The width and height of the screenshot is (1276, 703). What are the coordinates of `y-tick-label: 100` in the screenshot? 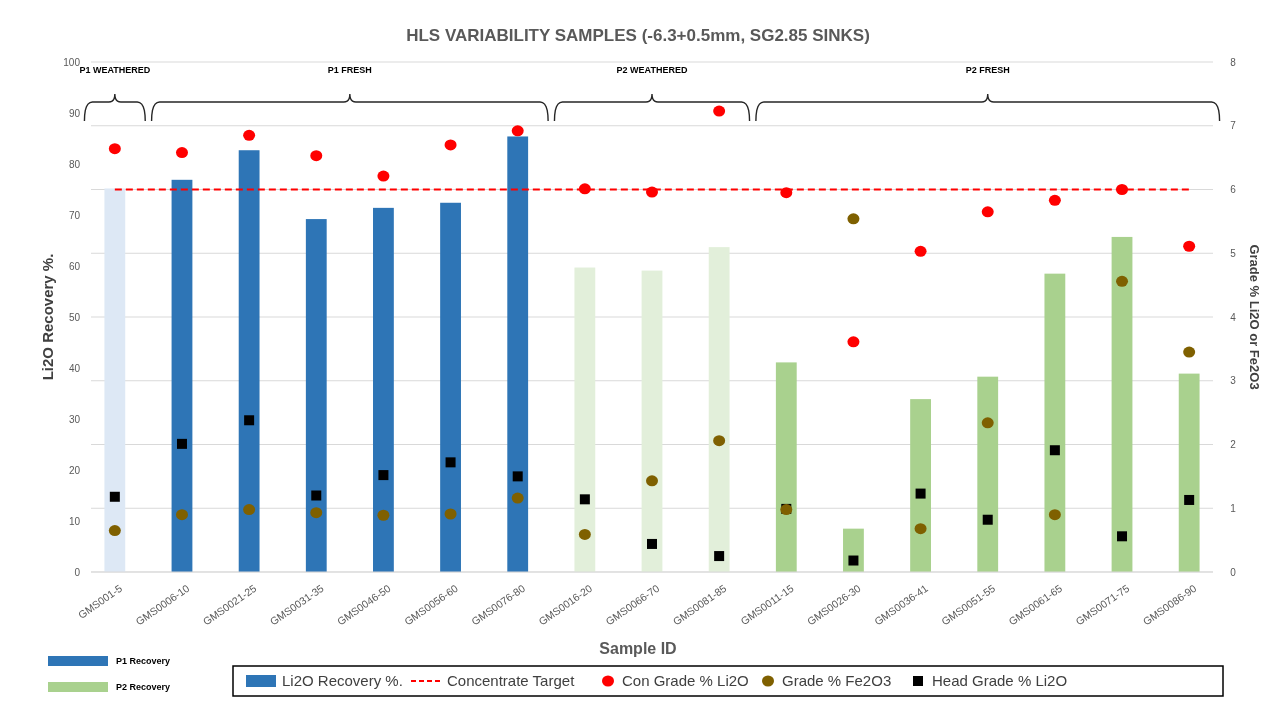 It's located at (72, 62).